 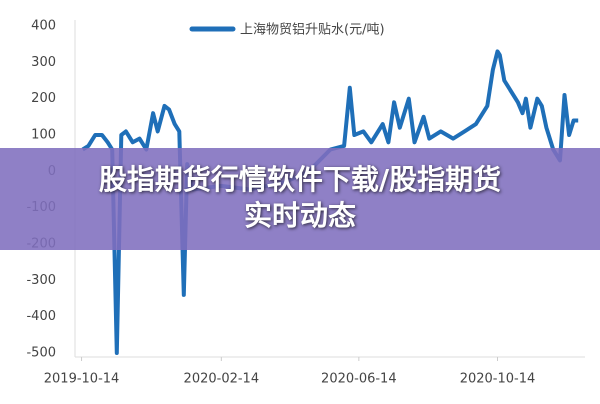 What do you see at coordinates (498, 379) in the screenshot?
I see `x-tick-label: 2020-10-14` at bounding box center [498, 379].